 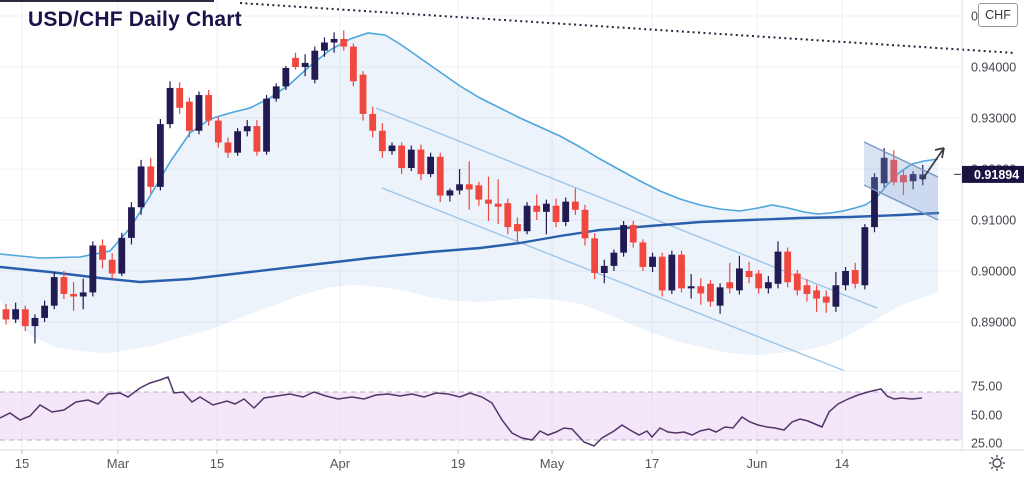 What do you see at coordinates (998, 15) in the screenshot?
I see `currency-label-badge: CHF` at bounding box center [998, 15].